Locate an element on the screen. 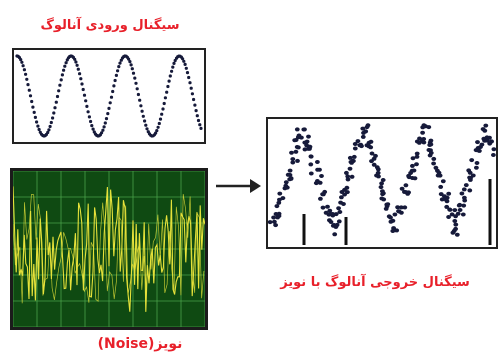  input-signal-panel is located at coordinates (109, 96).